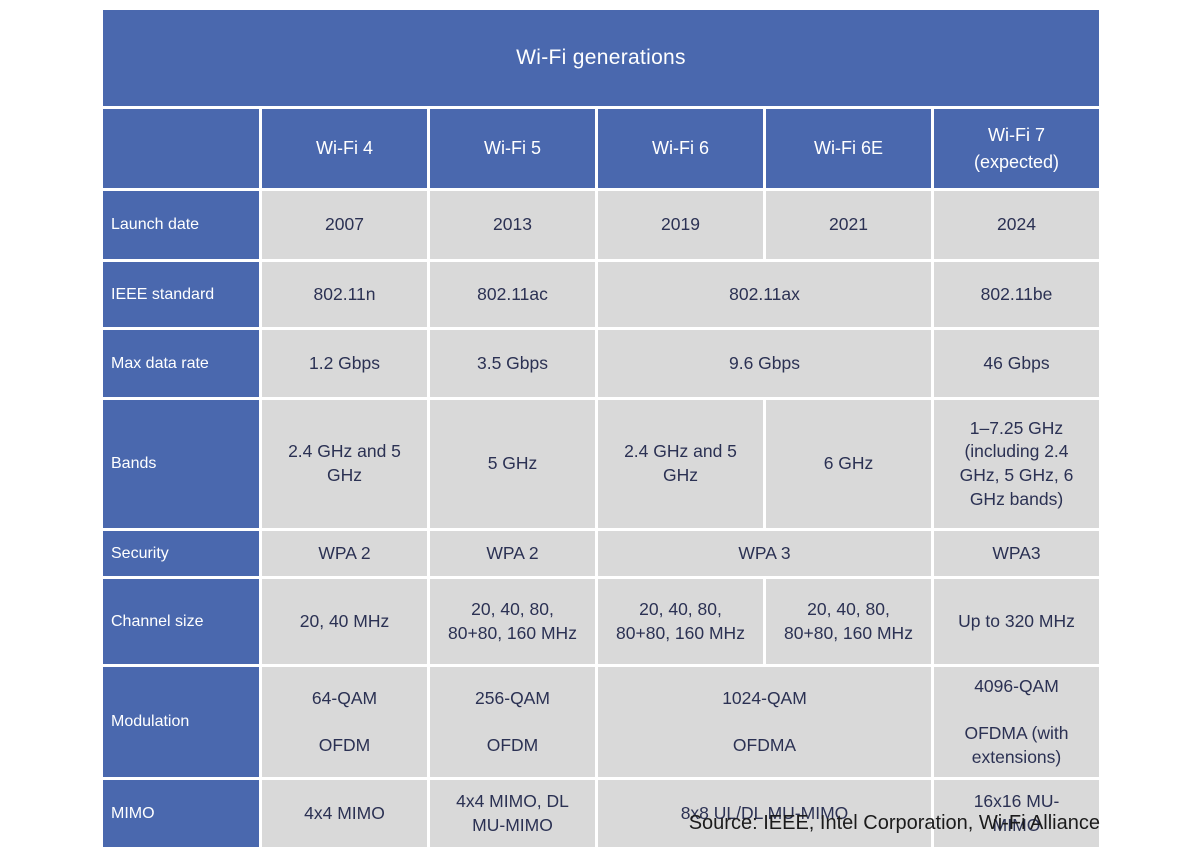 The width and height of the screenshot is (1200, 849). What do you see at coordinates (512, 722) in the screenshot?
I see `data-cell: 256-QAM OFDM` at bounding box center [512, 722].